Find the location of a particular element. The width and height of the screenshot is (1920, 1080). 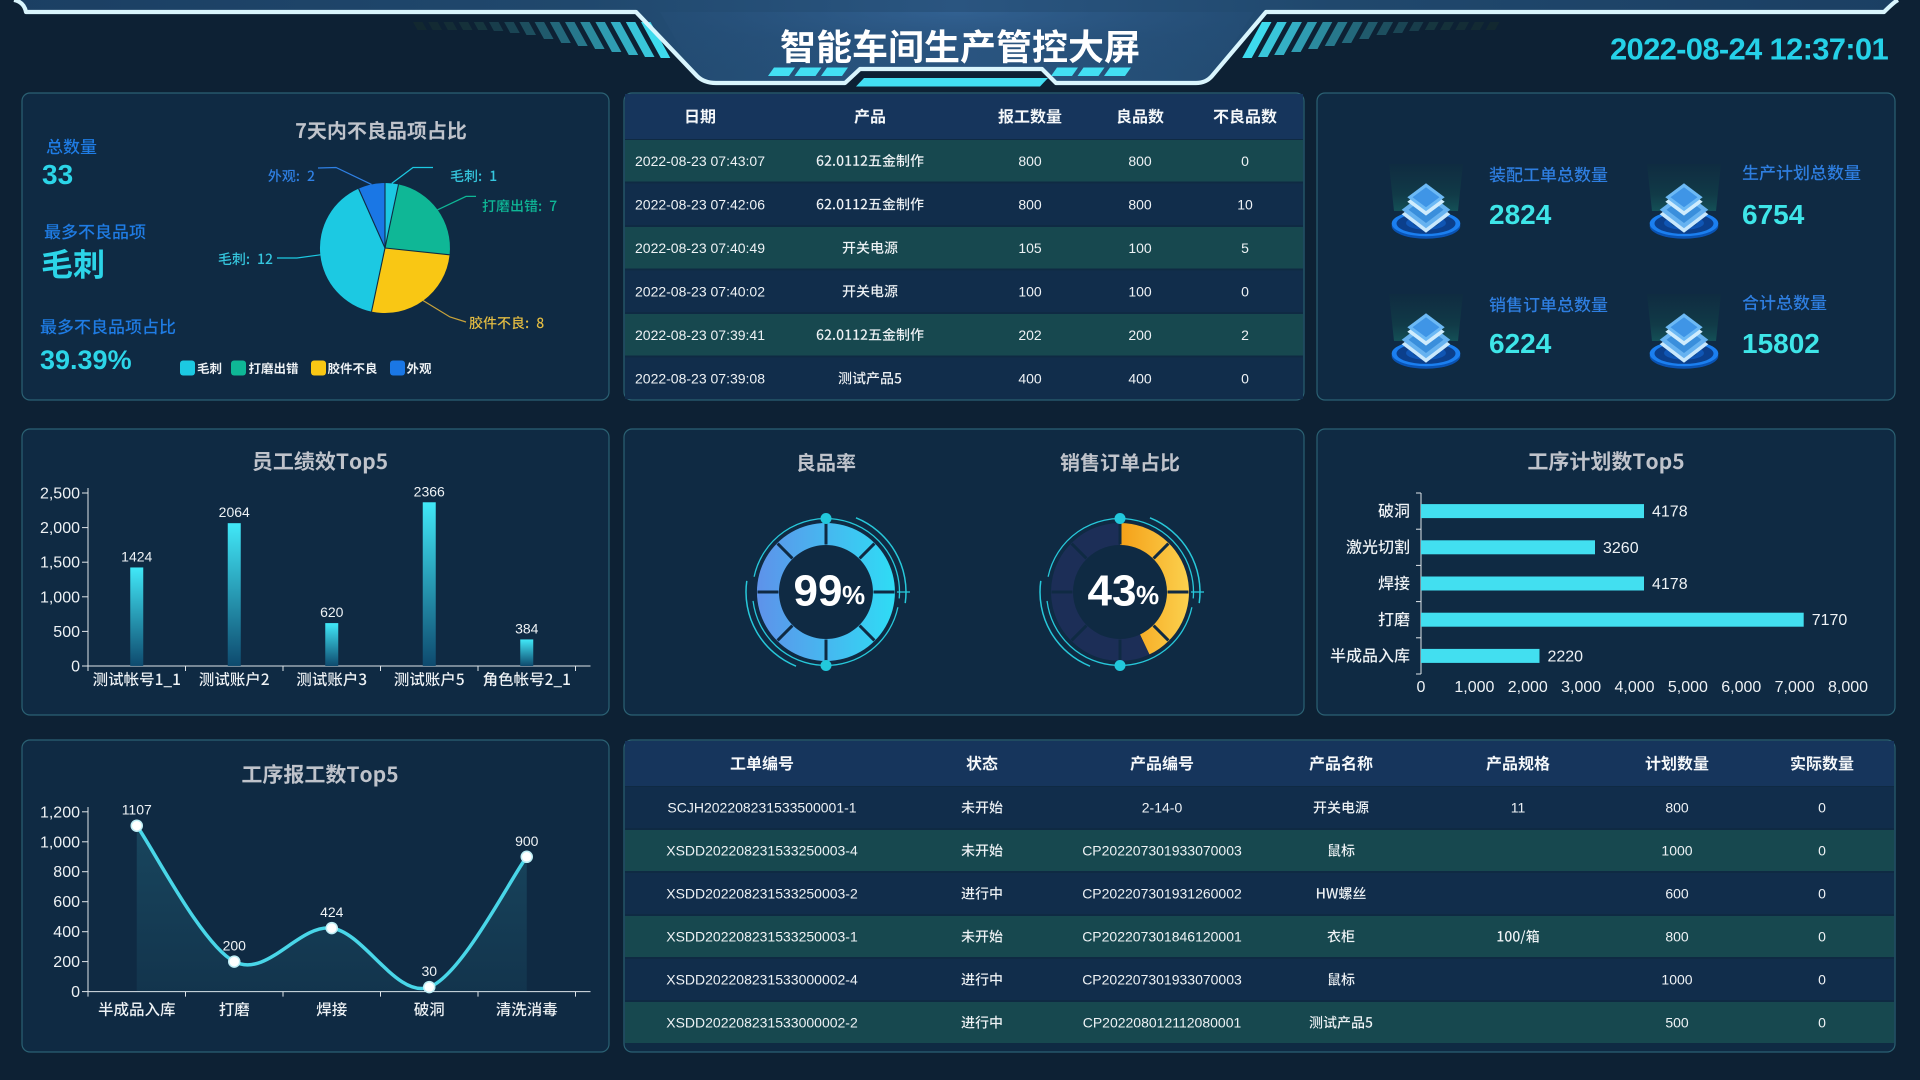

svg-text: 2-14-0 is located at coordinates (1162, 808).